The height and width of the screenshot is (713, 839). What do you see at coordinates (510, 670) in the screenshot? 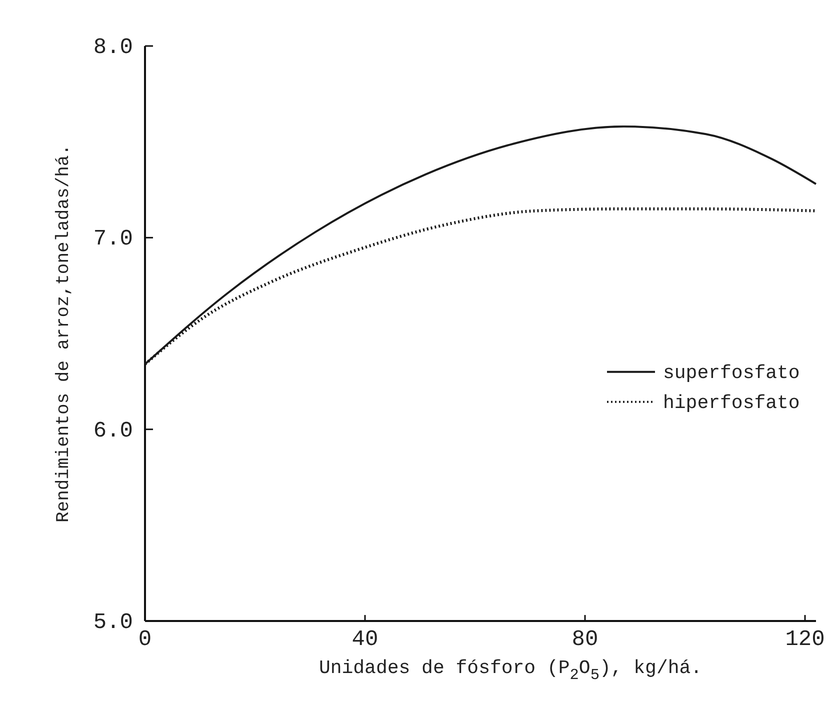
I see `x-axis-title: Unidades de fósforo (P$_{2}$O$_{5}$), kg/há.` at bounding box center [510, 670].